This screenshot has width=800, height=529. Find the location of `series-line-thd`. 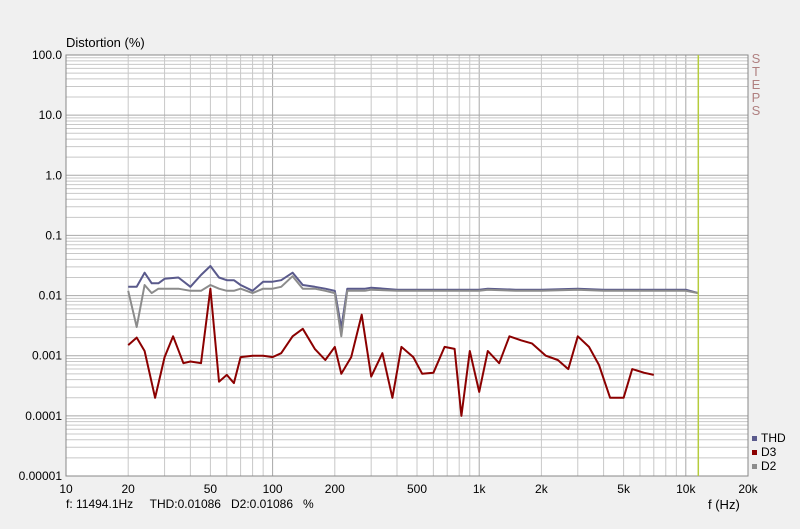

series-line-thd is located at coordinates (413, 297).